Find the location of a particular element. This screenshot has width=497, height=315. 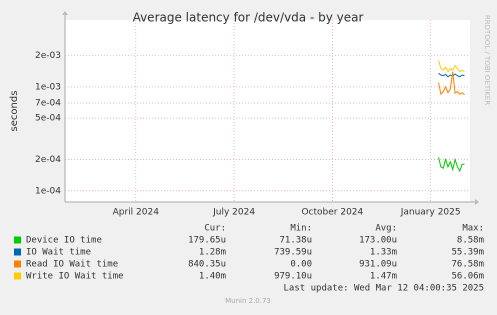

y-tick-label: 7e-04 is located at coordinates (48, 103).